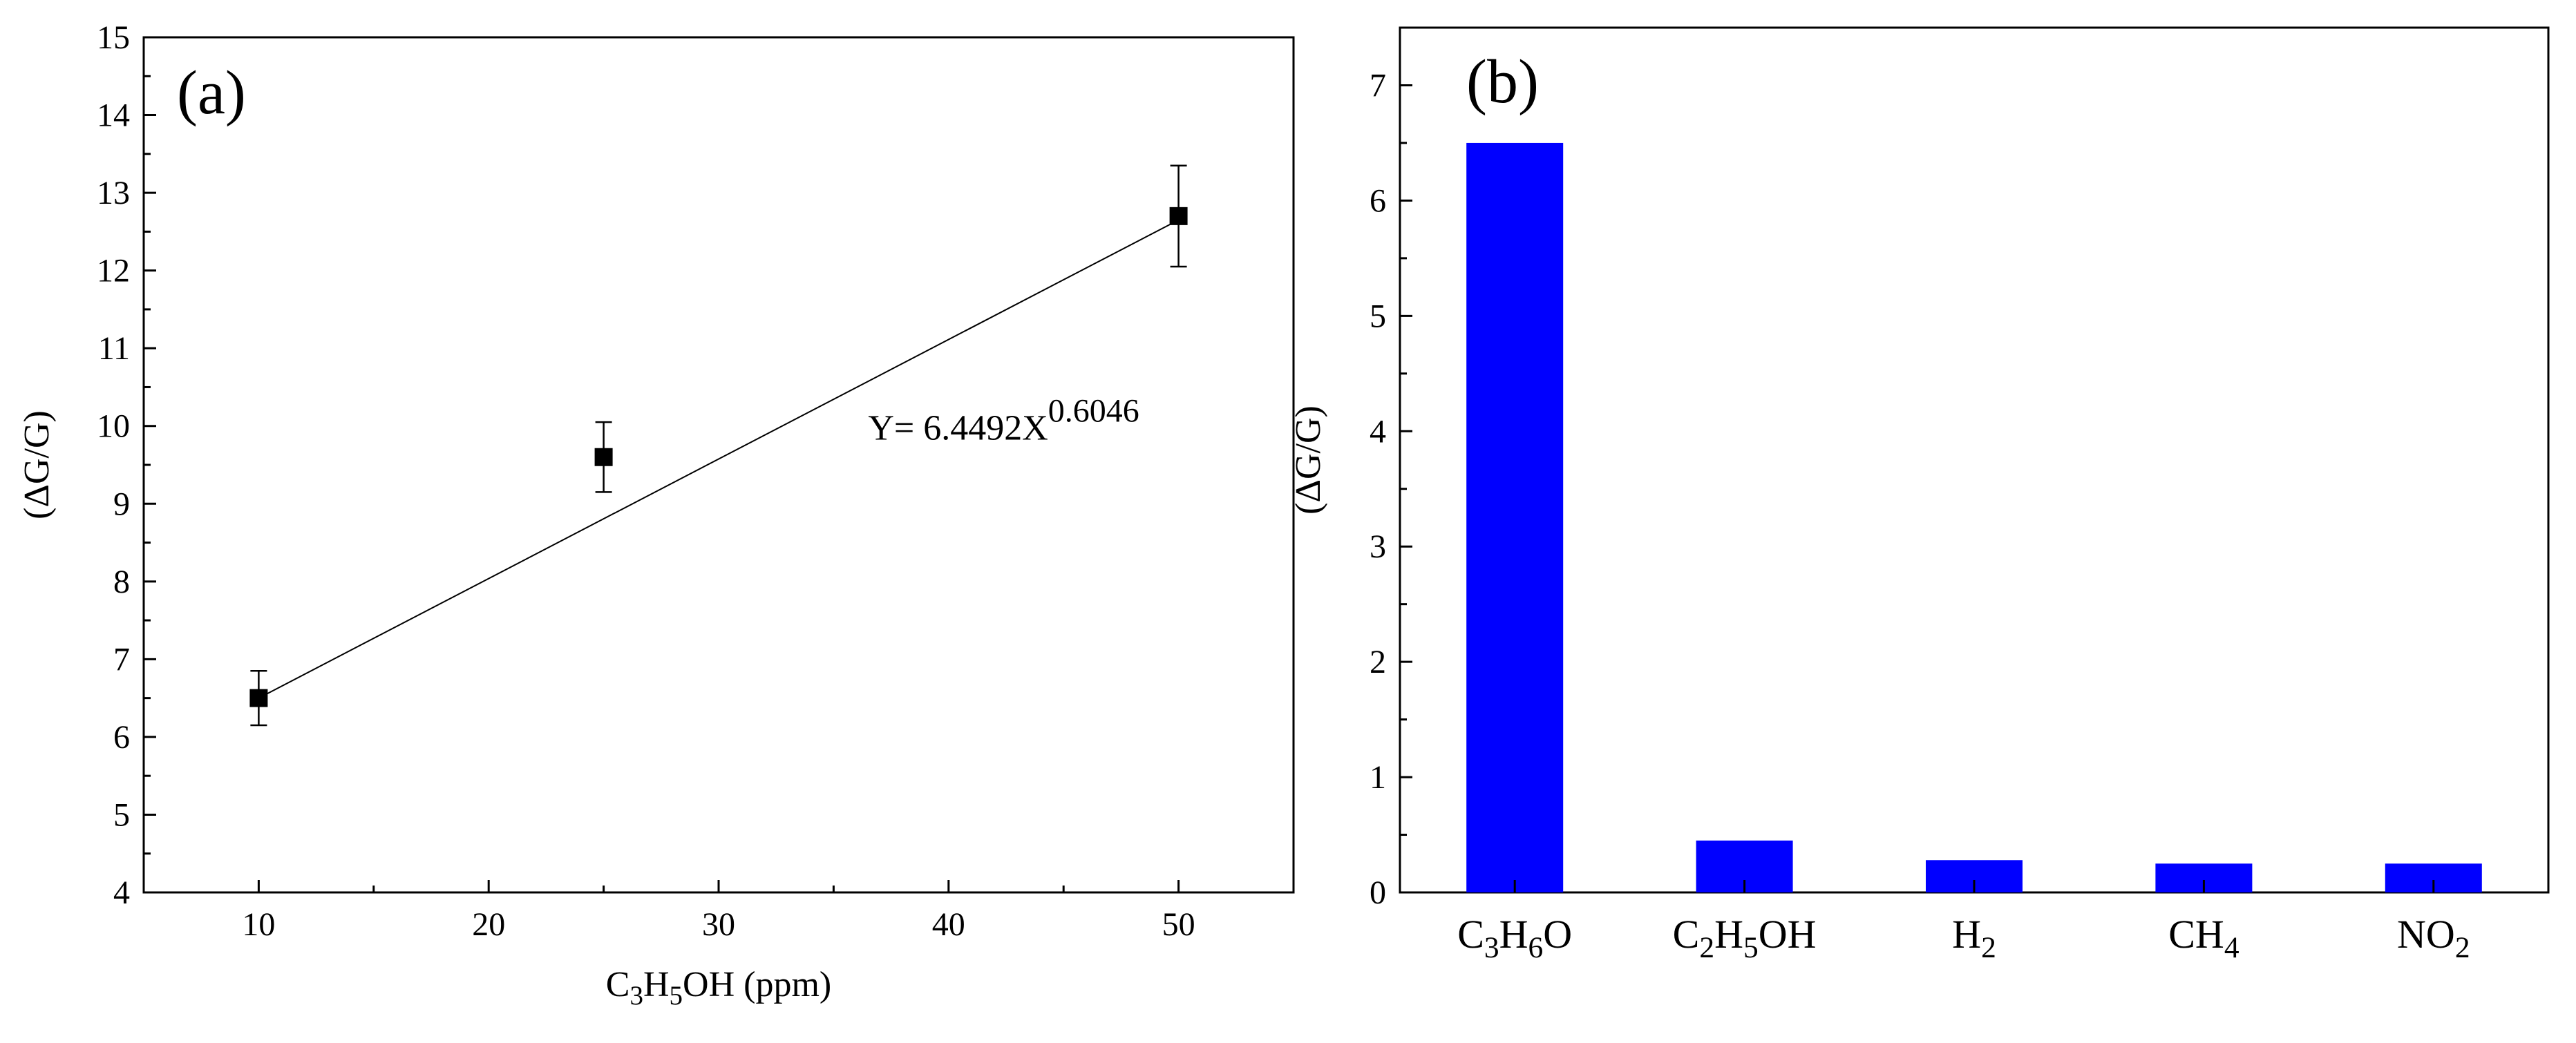 This screenshot has height=1043, width=2576. What do you see at coordinates (2231, 948) in the screenshot?
I see `formula-subscript: 4` at bounding box center [2231, 948].